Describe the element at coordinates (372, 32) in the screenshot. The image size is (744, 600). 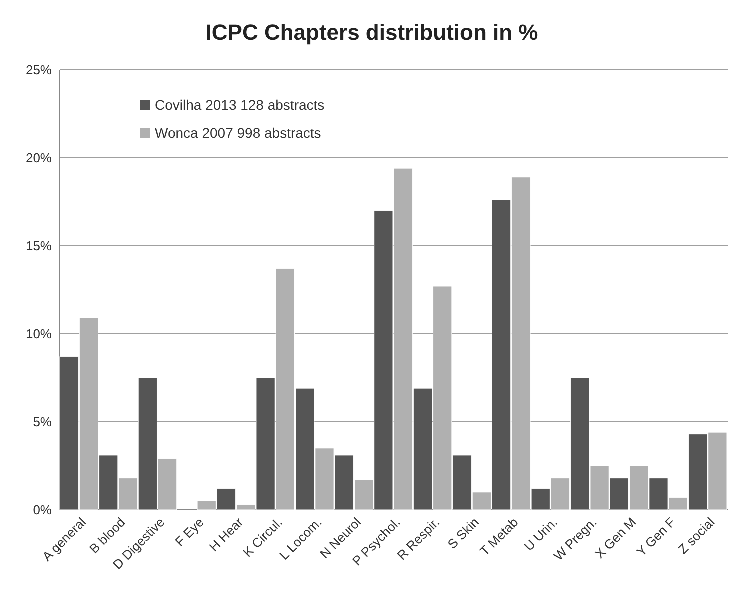
I see `chart-title: ICPC Chapters distribution in %` at that location.